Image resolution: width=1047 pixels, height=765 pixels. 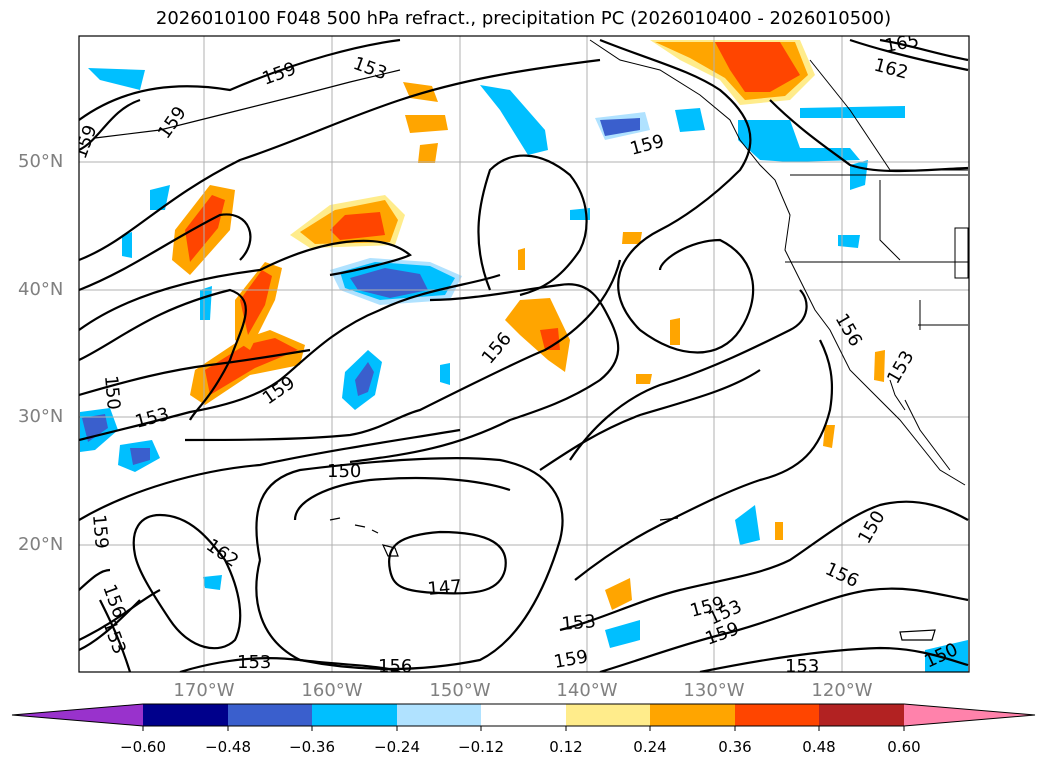 What do you see at coordinates (228, 747) in the screenshot?
I see `colorbar-tick-label: −0.48` at bounding box center [228, 747].